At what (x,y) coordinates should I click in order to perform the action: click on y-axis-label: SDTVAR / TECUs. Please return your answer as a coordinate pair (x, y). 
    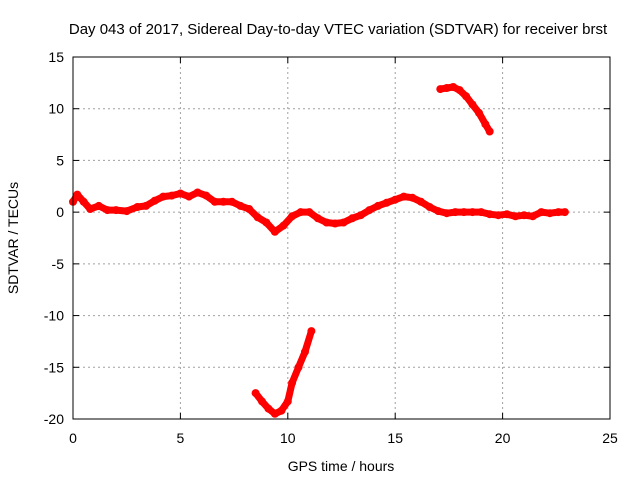
    Looking at the image, I should click on (13, 238).